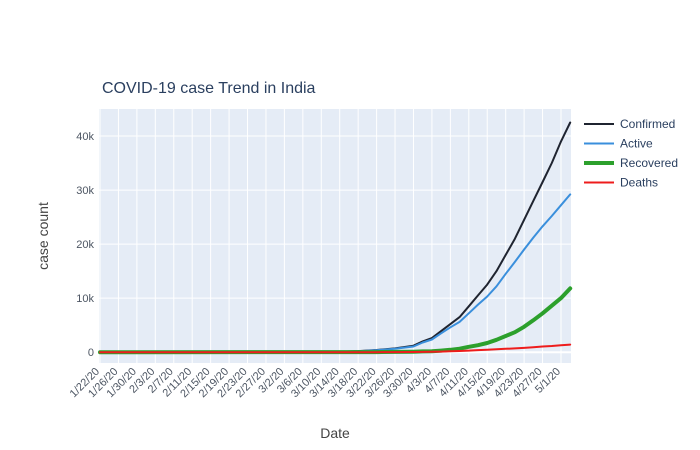 This screenshot has width=700, height=450. What do you see at coordinates (631, 153) in the screenshot?
I see `legend: Confirmed Active Recovered Deaths` at bounding box center [631, 153].